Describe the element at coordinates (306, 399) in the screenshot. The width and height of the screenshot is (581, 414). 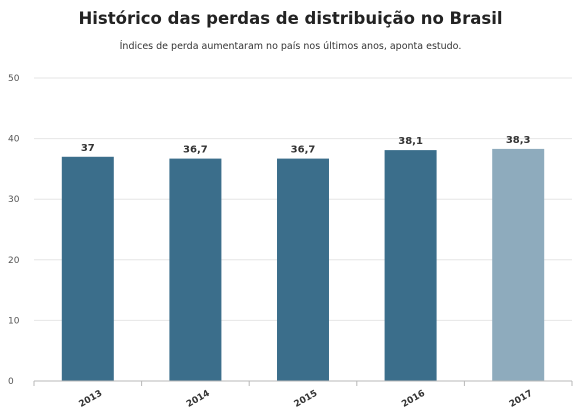
I see `x-tick-label: 2015` at that location.